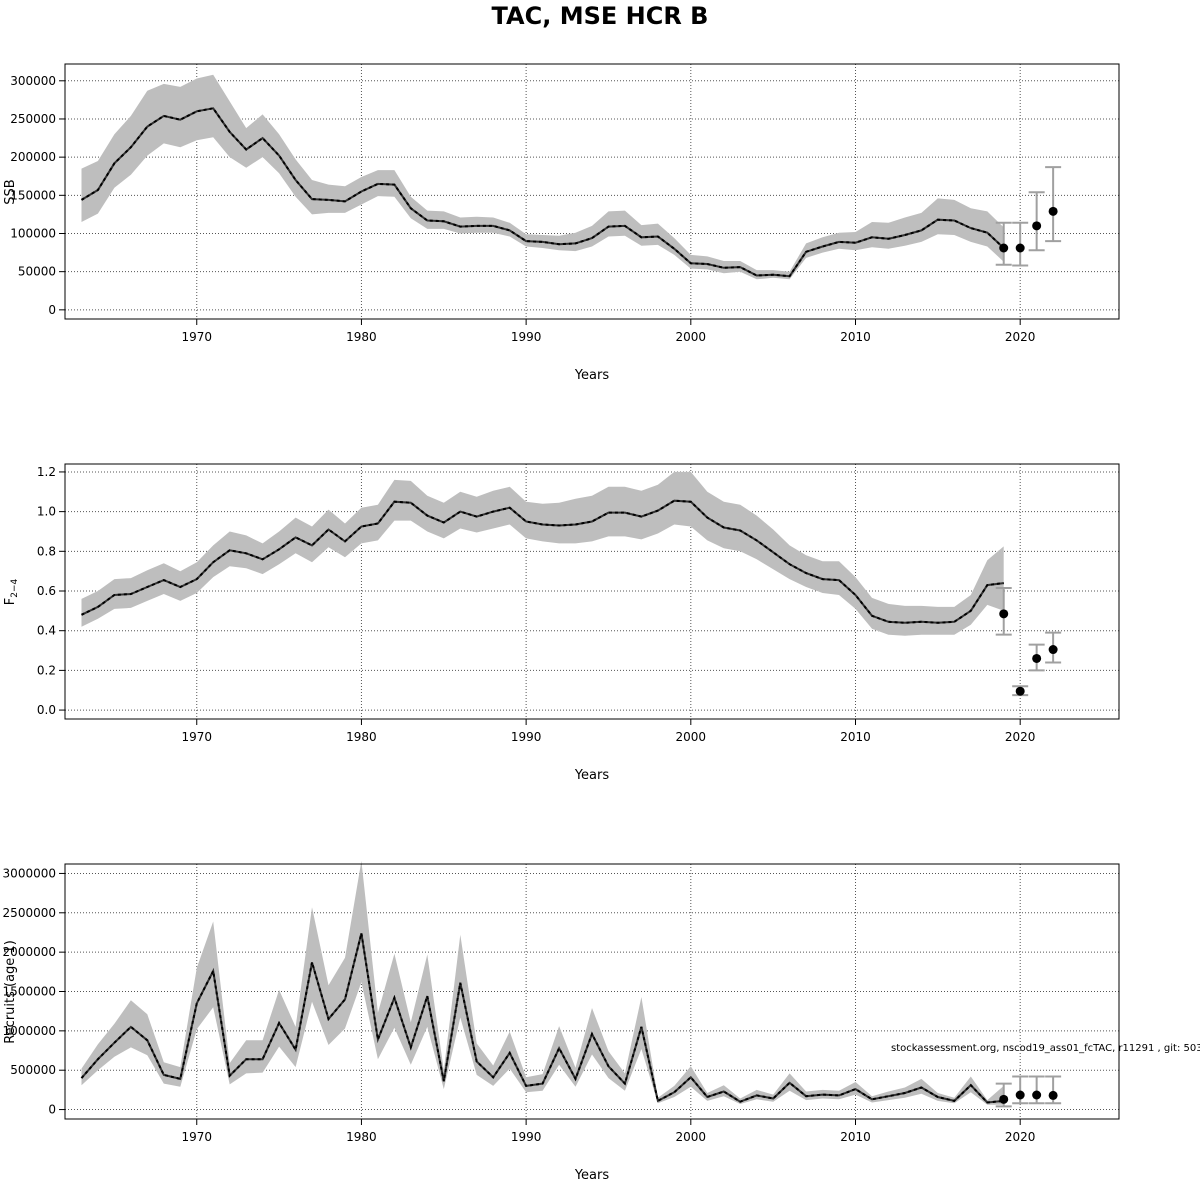 This screenshot has width=1200, height=1200. Describe the element at coordinates (52, 1110) in the screenshot. I see `recruits-y-tick-label: 0` at that location.